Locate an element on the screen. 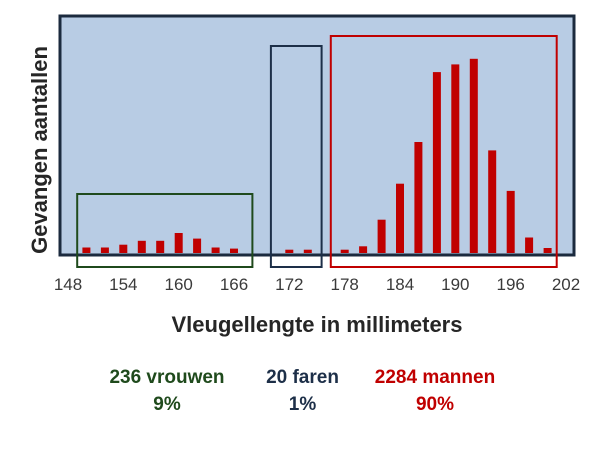  group-faren-percent: 1% is located at coordinates (302, 404).